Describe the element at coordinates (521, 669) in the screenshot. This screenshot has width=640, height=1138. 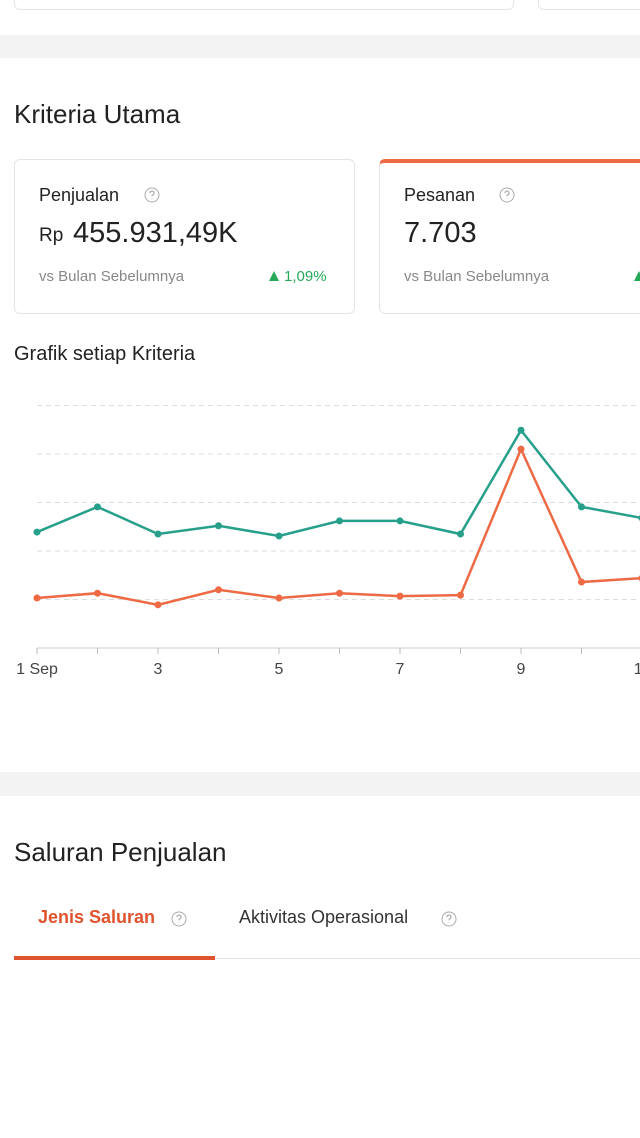
I see `x-tick-label: 9` at that location.